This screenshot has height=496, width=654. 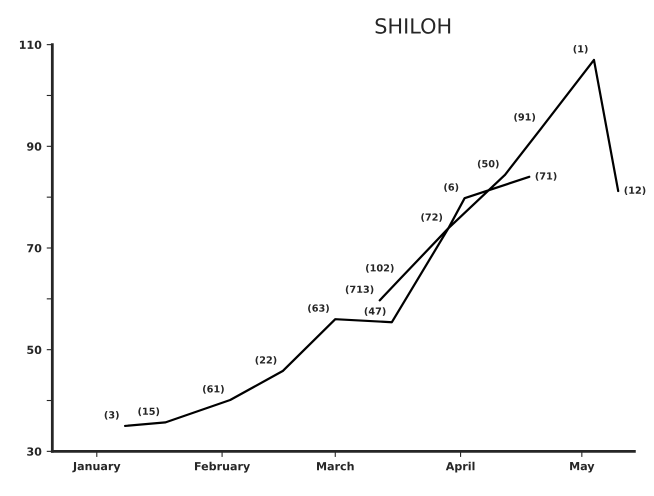 I want to click on x-tick-label: February, so click(x=222, y=467).